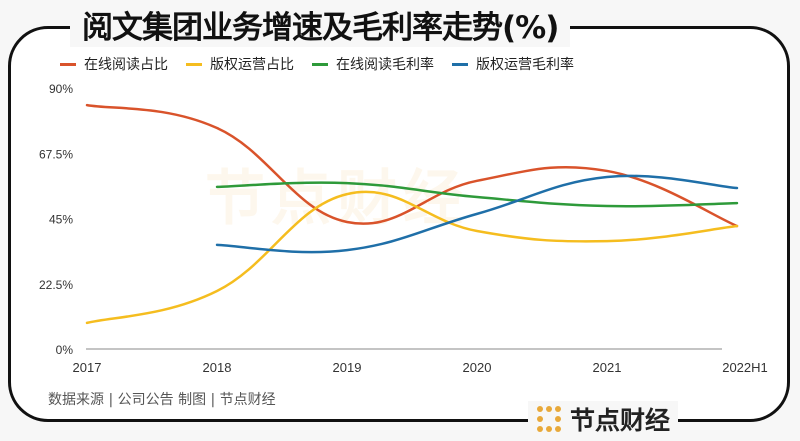 This screenshot has height=441, width=800. Describe the element at coordinates (477, 367) in the screenshot. I see `x-tick-label: 2020` at that location.